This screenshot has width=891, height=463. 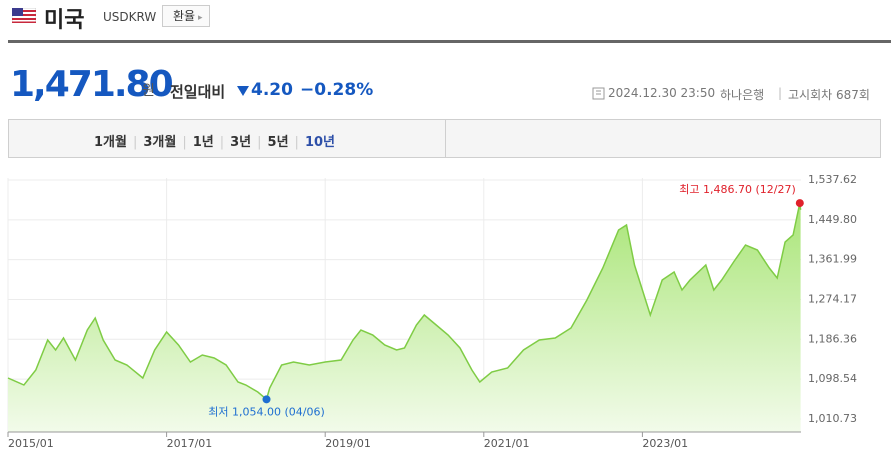 I want to click on unit: 원, so click(x=148, y=91).